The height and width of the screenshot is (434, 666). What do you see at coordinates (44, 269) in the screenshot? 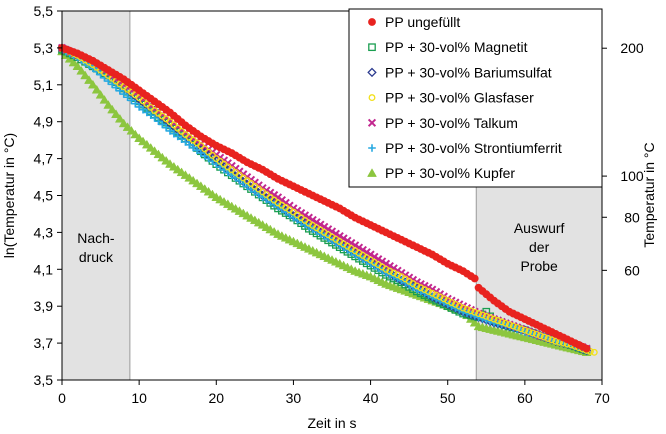
I see `y-tick-label: 4,1` at bounding box center [44, 269].